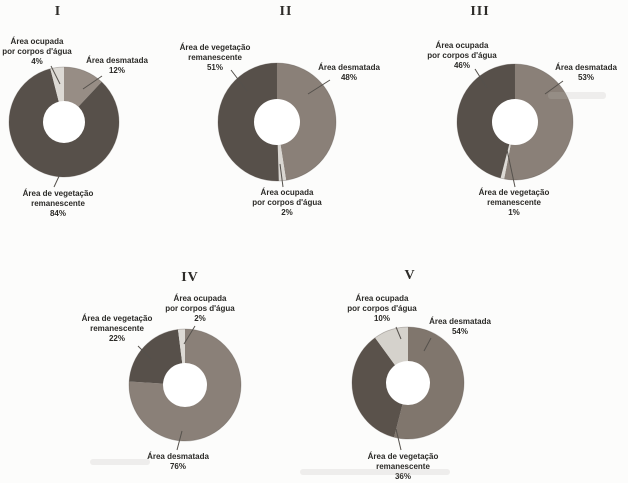  Describe the element at coordinates (460, 326) in the screenshot. I see `callout-deforested-5: Área desmatada 54%` at that location.